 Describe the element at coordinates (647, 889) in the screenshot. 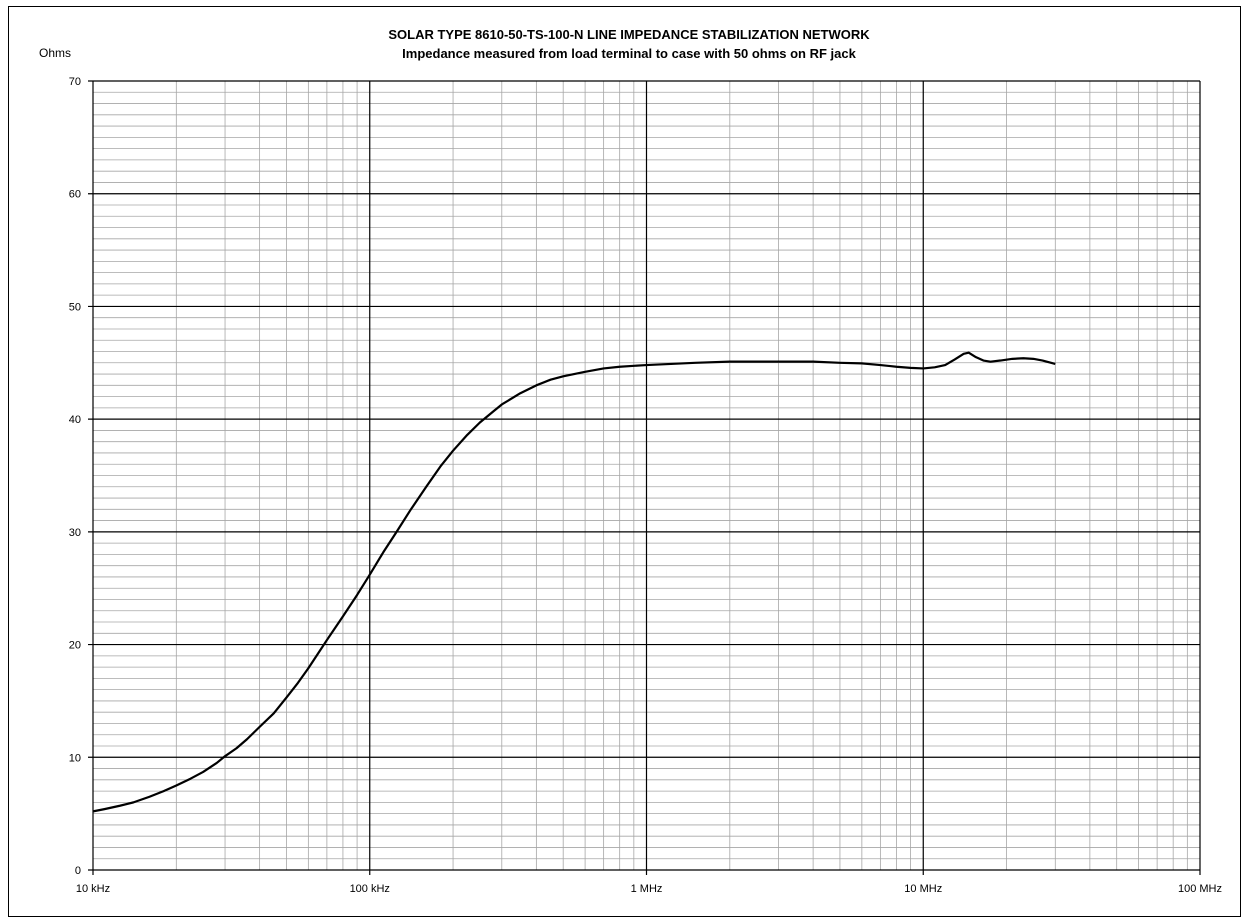

I see `x-tick-label: 1 MHz` at that location.